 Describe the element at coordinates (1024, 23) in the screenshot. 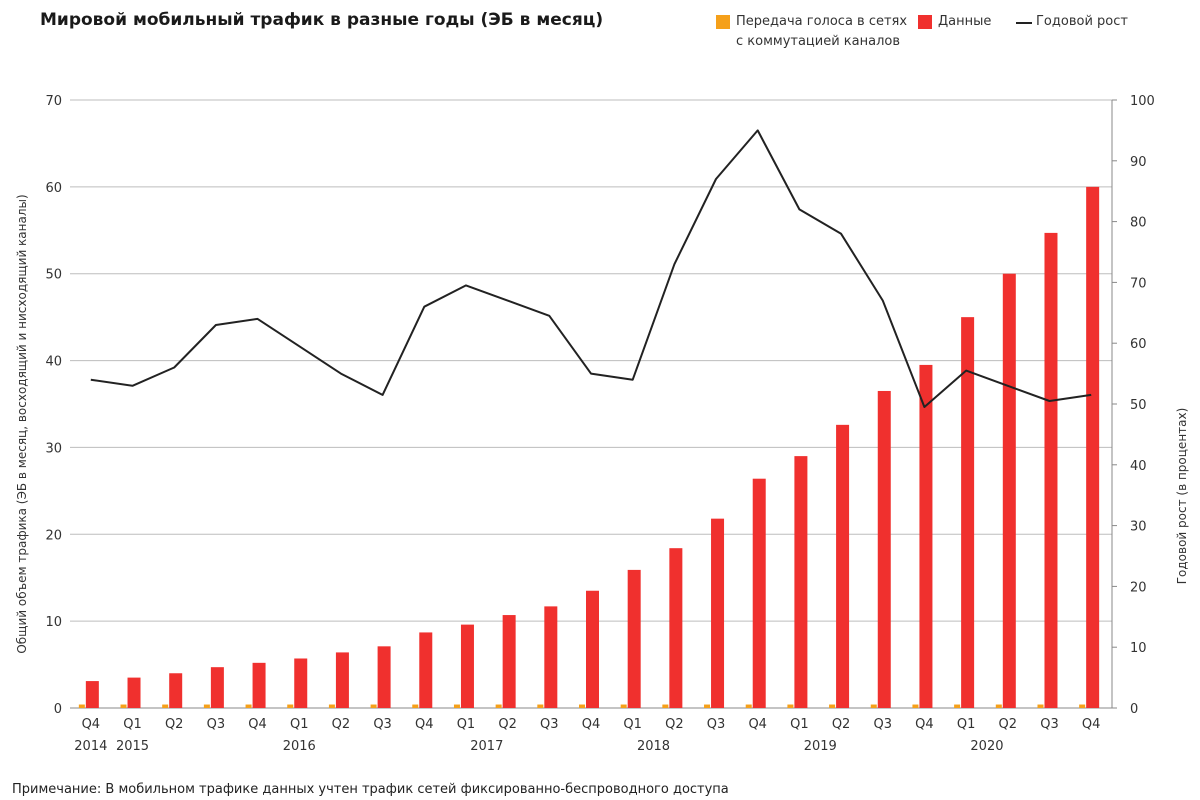

I see `growth-swatch` at that location.